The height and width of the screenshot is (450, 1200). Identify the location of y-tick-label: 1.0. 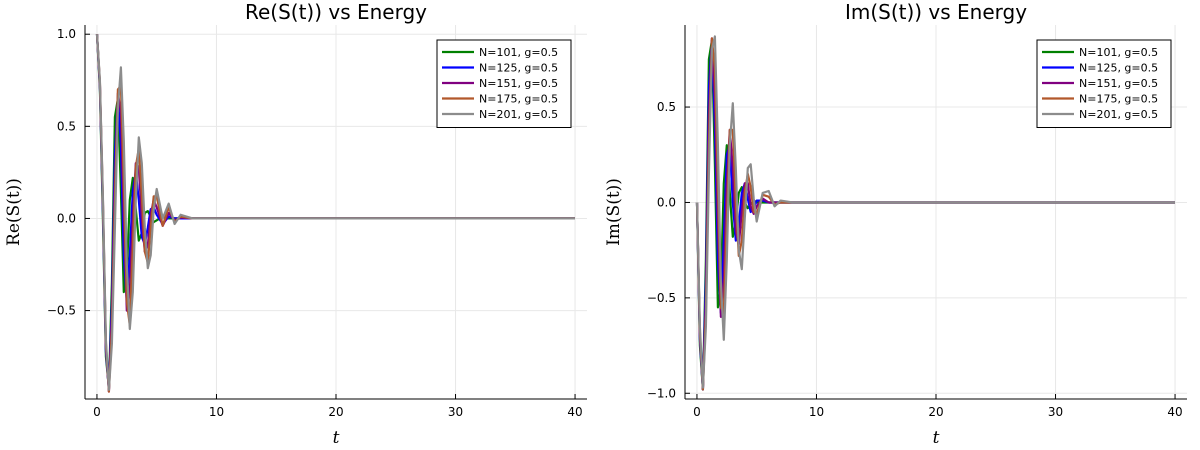
(66, 34).